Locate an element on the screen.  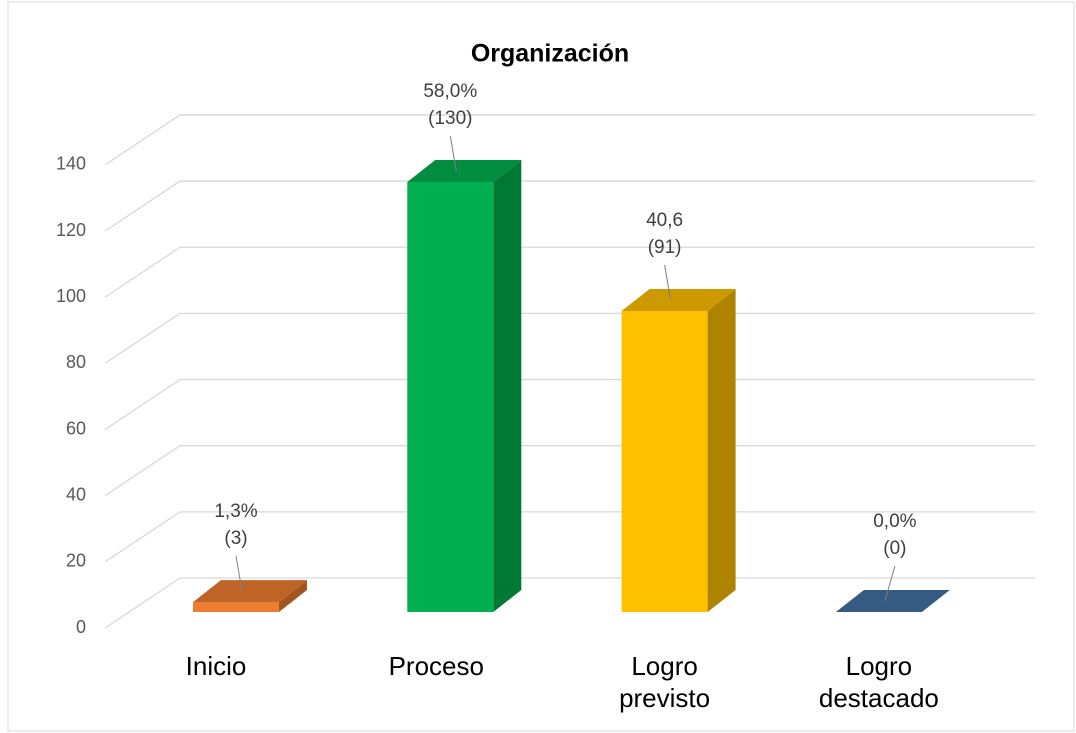
x-tick-label: Logro previsto is located at coordinates (665, 682).